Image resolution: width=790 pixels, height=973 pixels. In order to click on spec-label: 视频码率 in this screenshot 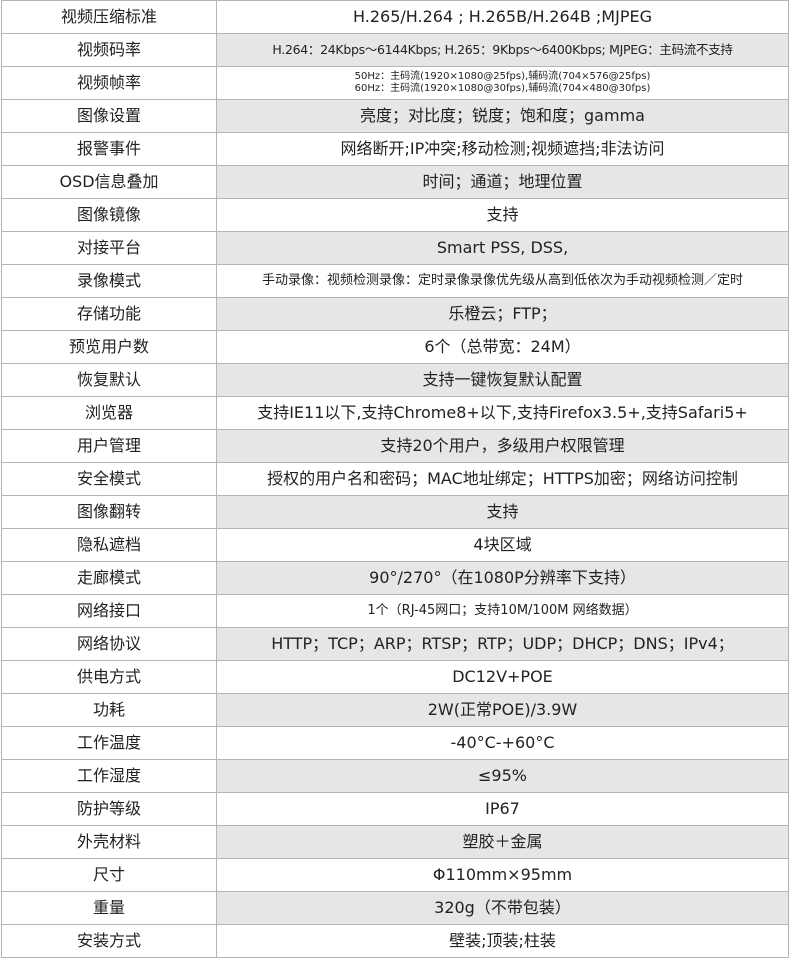, I will do `click(109, 50)`.